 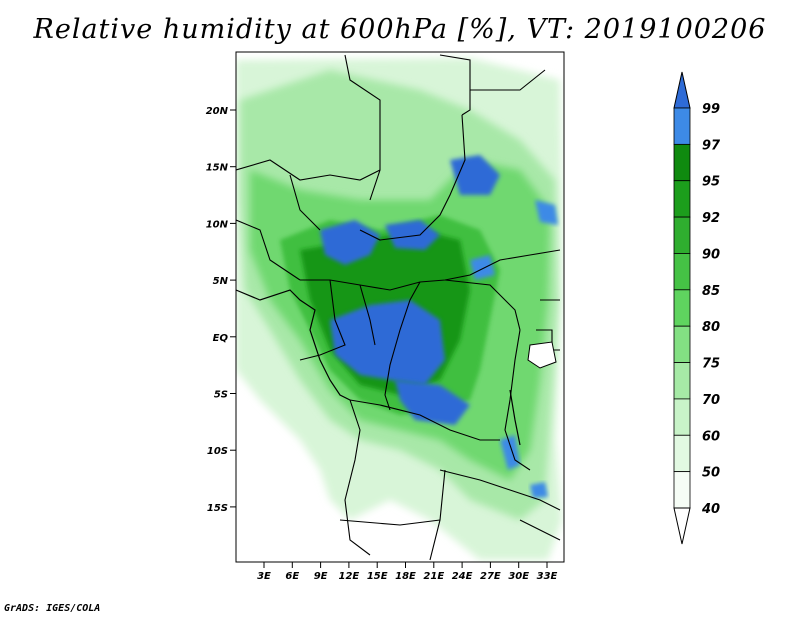 I want to click on lat-tick-label: 10N, so click(x=217, y=224).